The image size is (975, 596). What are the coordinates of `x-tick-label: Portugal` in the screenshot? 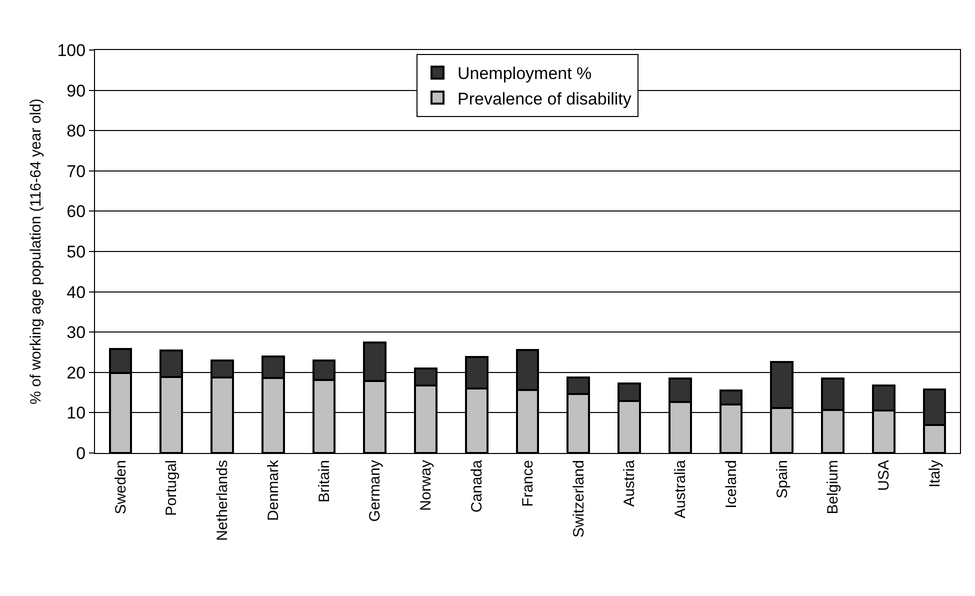 It's located at (171, 488).